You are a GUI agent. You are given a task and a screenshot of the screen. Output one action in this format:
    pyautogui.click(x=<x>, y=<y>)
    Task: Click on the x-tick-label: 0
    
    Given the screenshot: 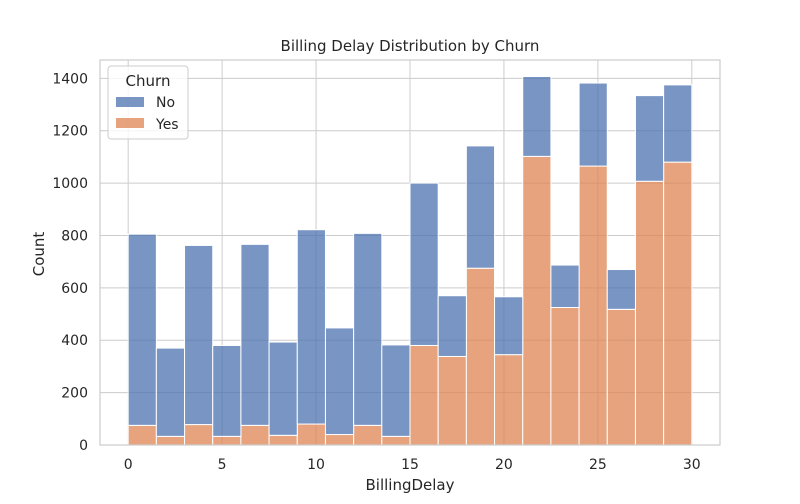 What is the action you would take?
    pyautogui.click(x=128, y=465)
    